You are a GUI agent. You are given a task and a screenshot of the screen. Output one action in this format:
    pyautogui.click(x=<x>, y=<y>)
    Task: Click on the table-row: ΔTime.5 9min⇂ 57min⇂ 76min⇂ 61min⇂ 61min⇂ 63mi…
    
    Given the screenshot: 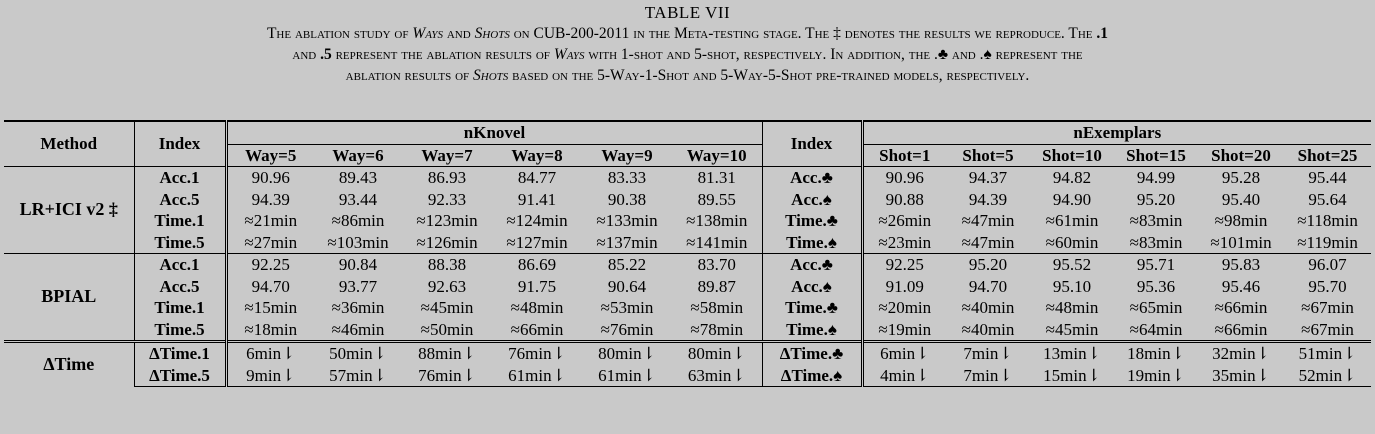 What is the action you would take?
    pyautogui.click(x=688, y=375)
    